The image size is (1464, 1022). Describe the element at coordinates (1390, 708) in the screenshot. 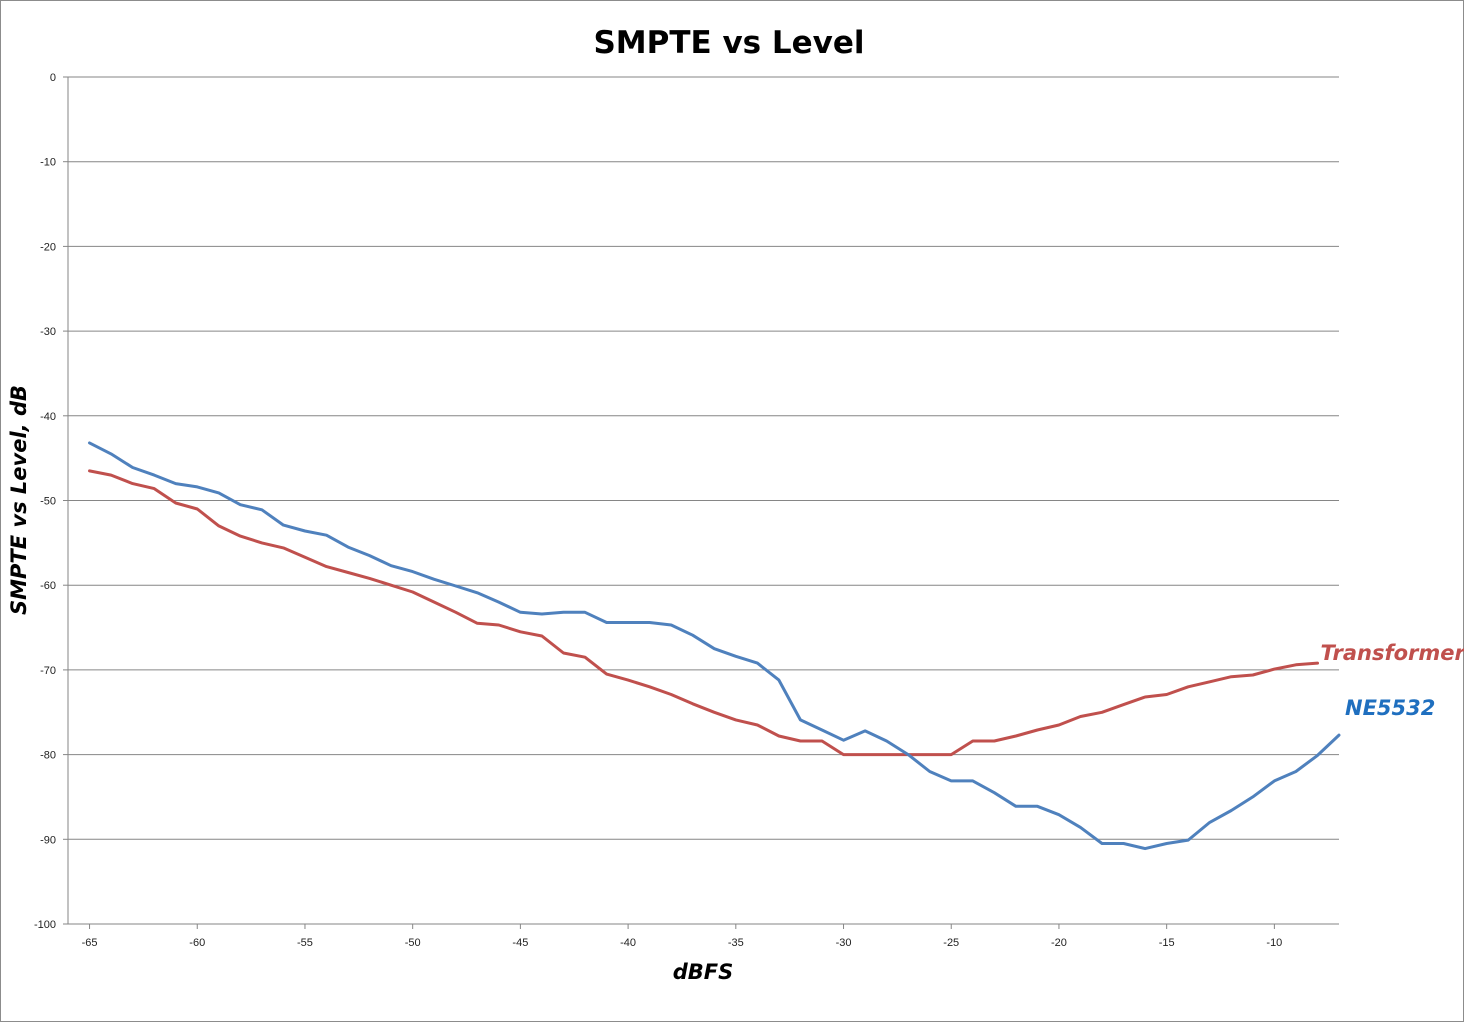

I see `series-label-ne5532: NE5532` at that location.